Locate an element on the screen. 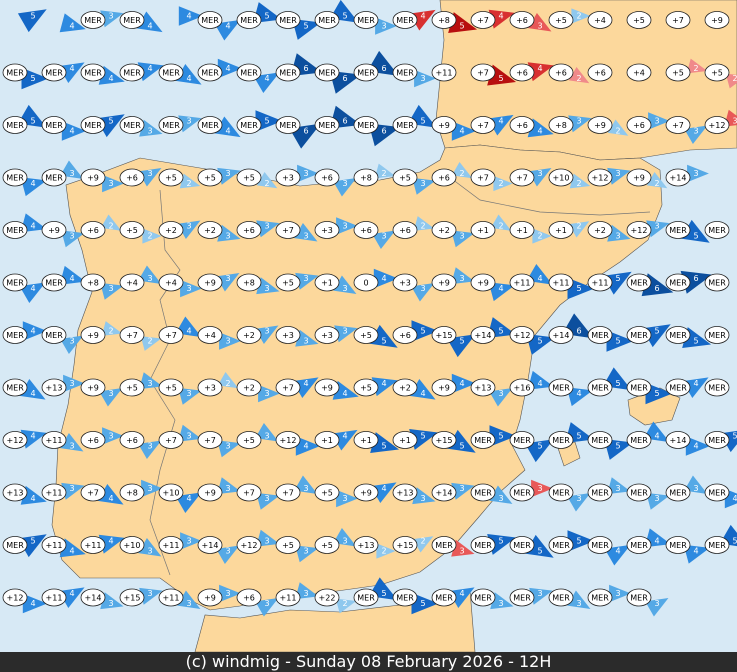 The height and width of the screenshot is (672, 737). station-label: +14 is located at coordinates (678, 440).